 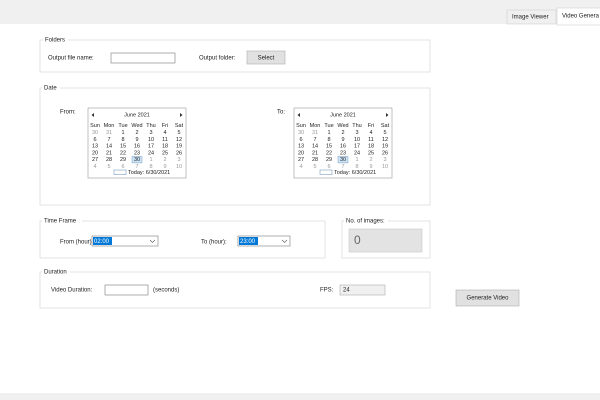 What do you see at coordinates (125, 241) in the screenshot?
I see `combo-box` at bounding box center [125, 241].